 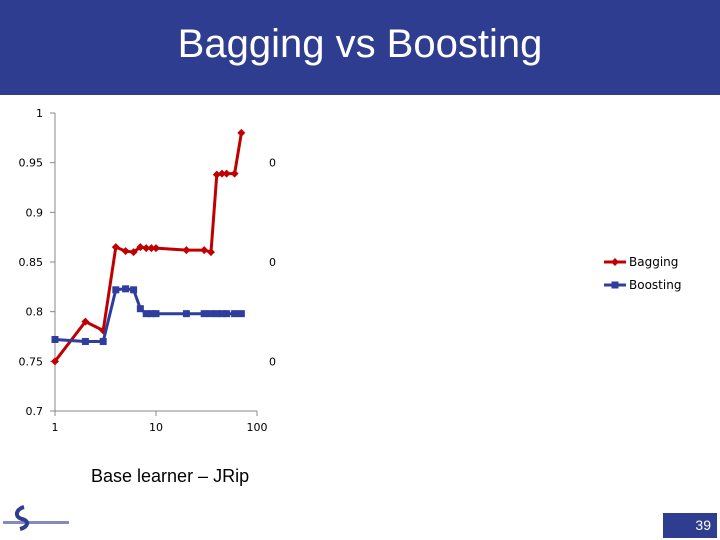 What do you see at coordinates (35, 411) in the screenshot?
I see `y-tick-label: 0.7` at bounding box center [35, 411].